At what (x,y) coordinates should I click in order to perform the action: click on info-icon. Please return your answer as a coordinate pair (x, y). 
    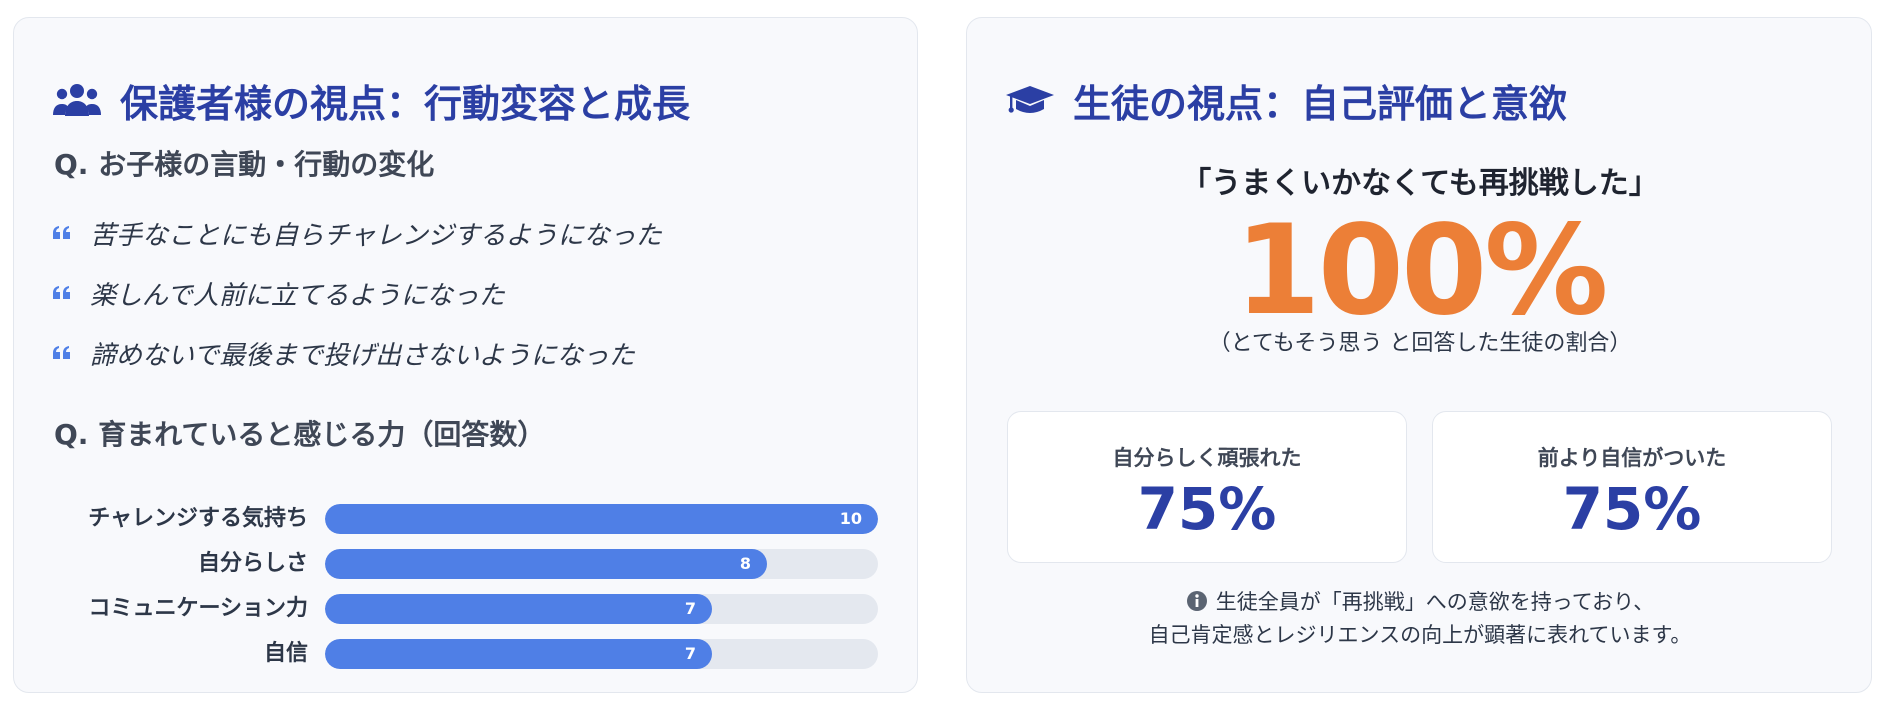
    Looking at the image, I should click on (1196, 601).